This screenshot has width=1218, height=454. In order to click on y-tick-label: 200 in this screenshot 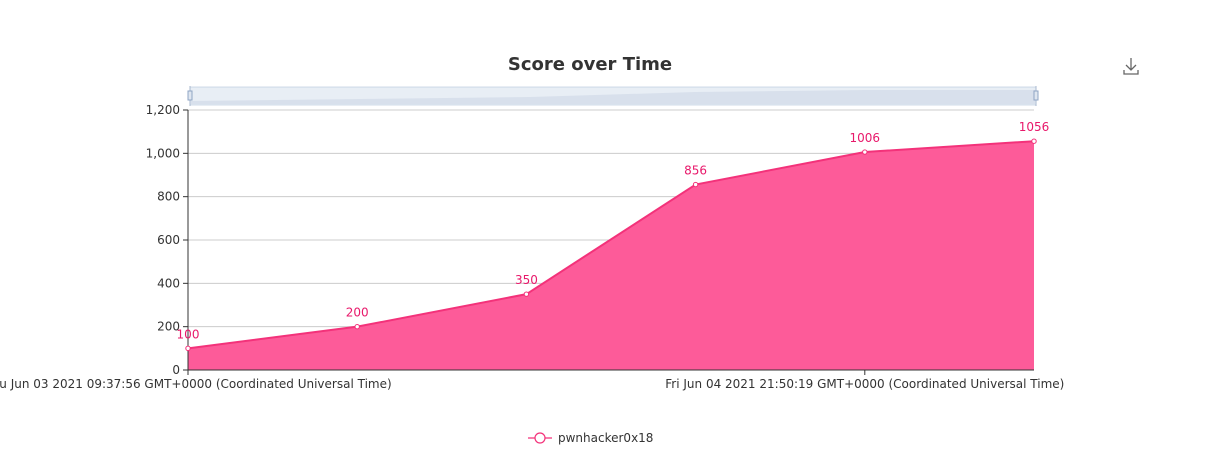, I will do `click(168, 327)`.